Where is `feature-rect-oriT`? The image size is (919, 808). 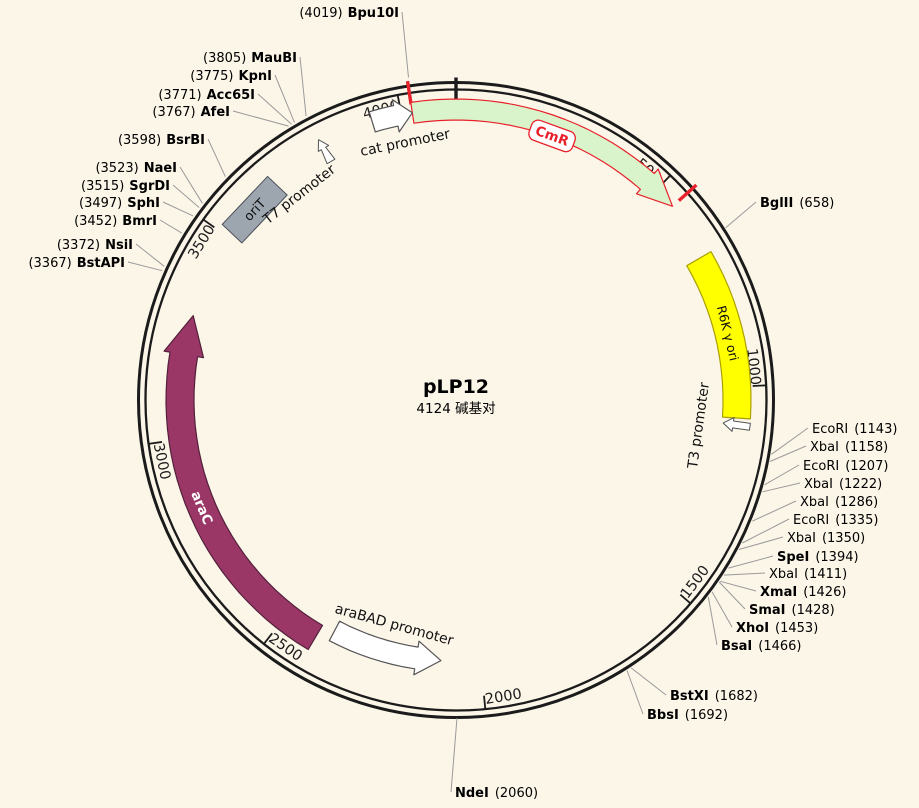 feature-rect-oriT is located at coordinates (254, 209).